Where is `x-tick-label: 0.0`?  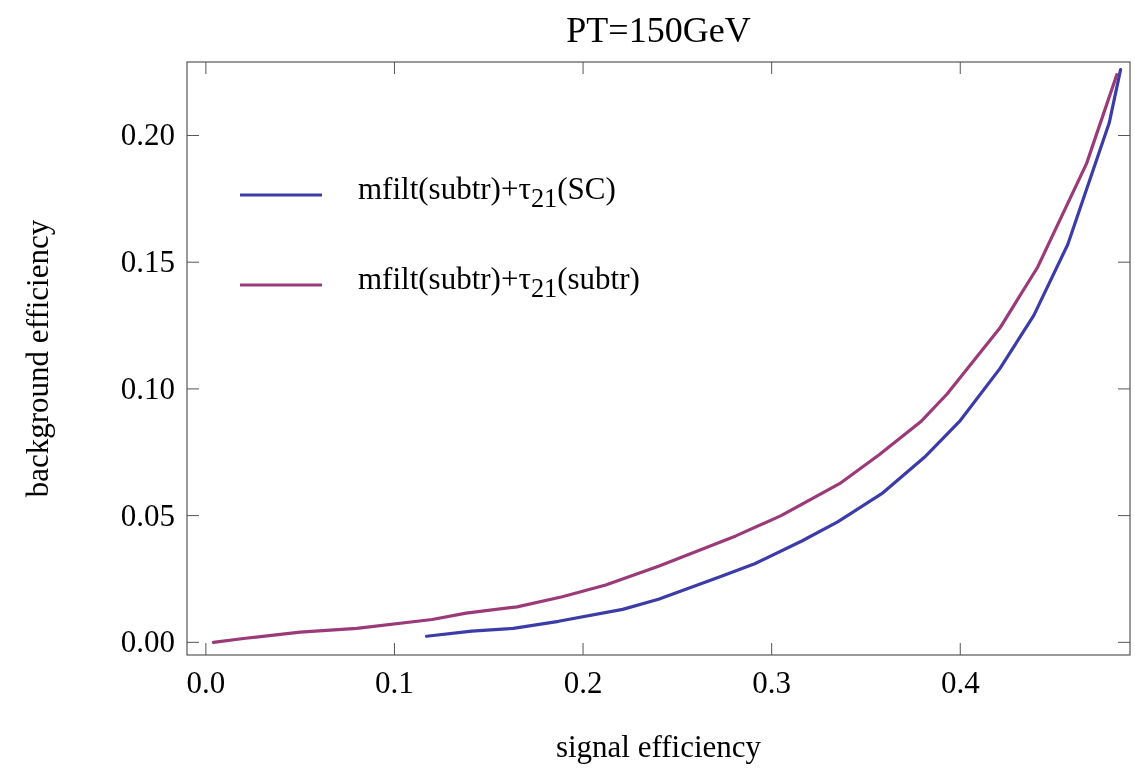 x-tick-label: 0.0 is located at coordinates (206, 682).